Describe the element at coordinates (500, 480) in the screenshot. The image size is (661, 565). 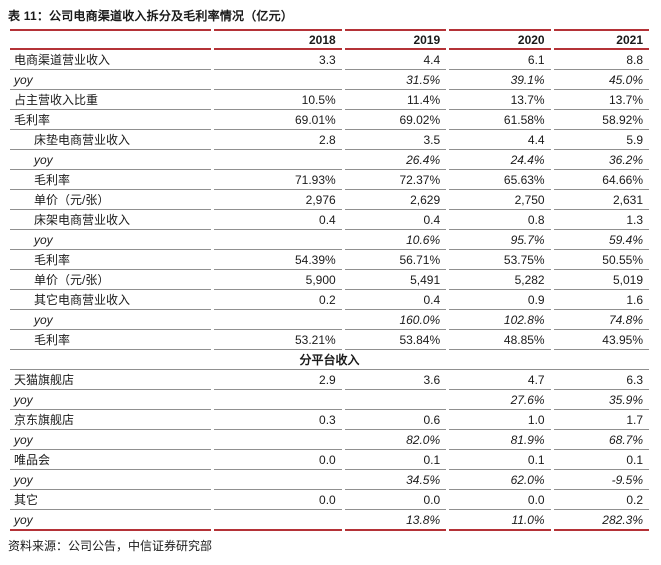
I see `cell-value: 62.0%` at that location.